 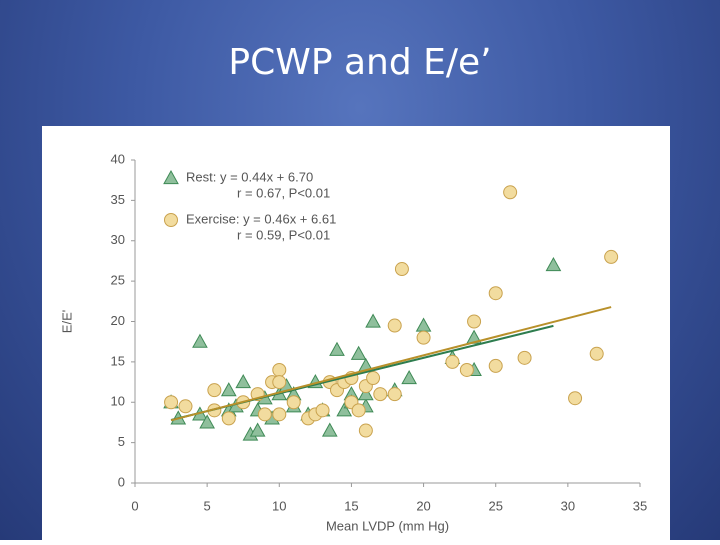 I want to click on slide-title: PCWP and E/e’, so click(x=360, y=62).